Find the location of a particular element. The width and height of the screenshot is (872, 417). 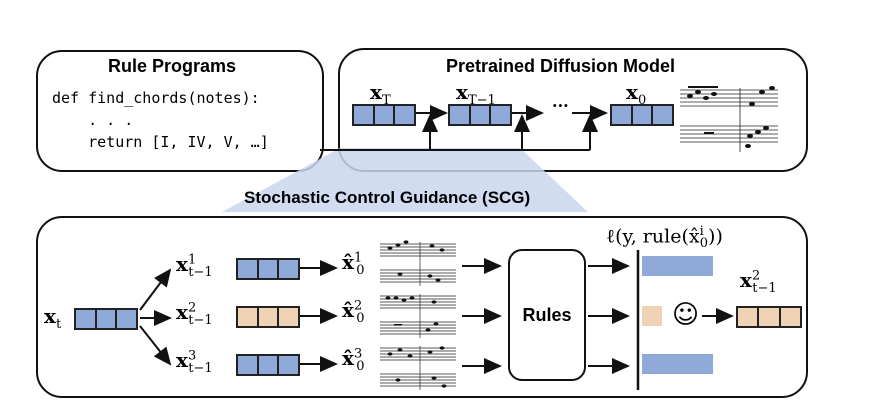

x-T-bar is located at coordinates (384, 115).